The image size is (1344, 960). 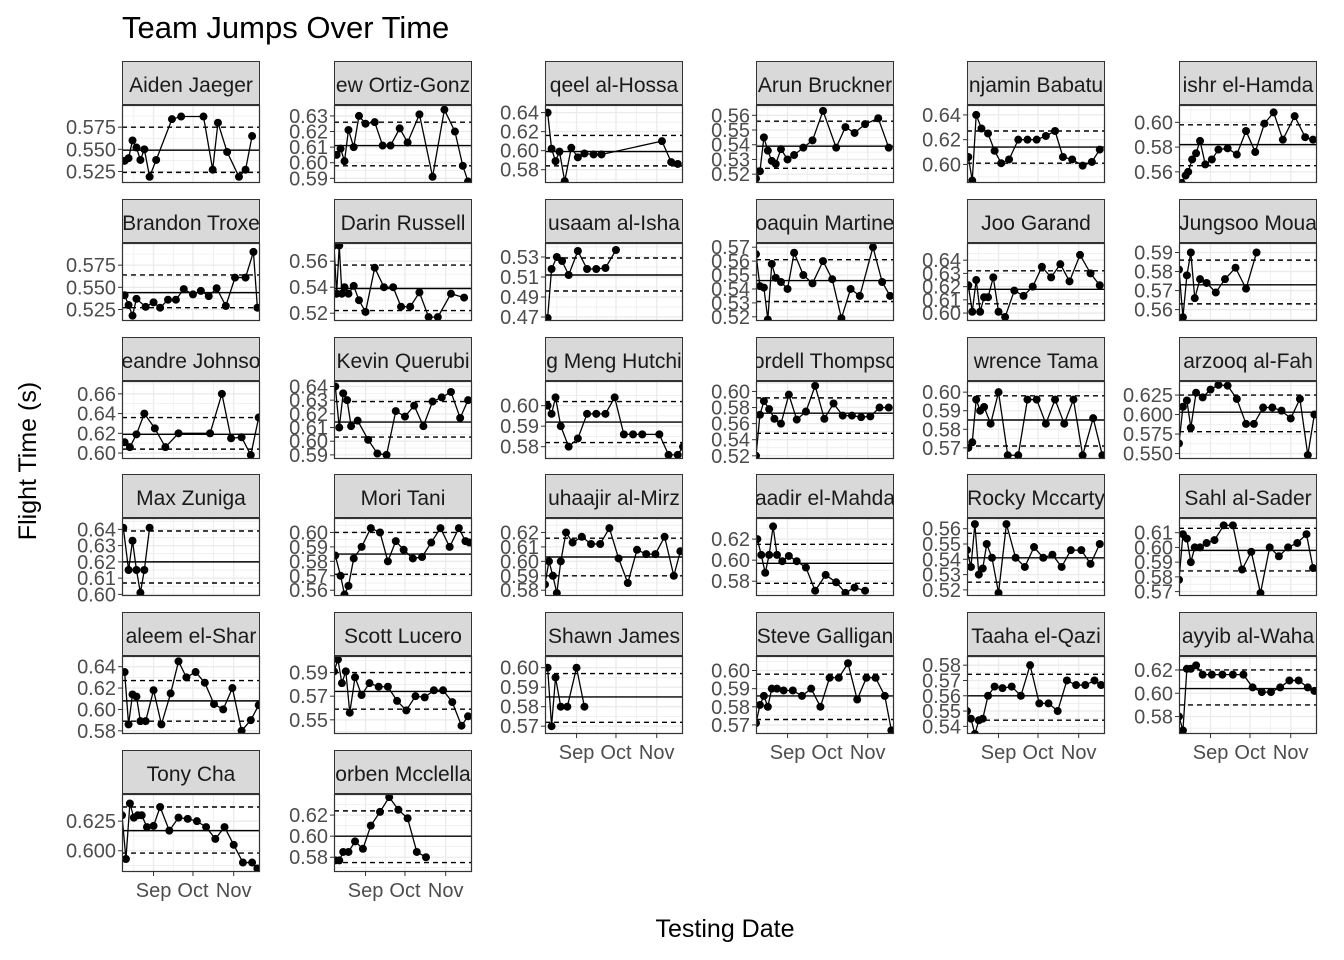 I want to click on facet-strip-label: Arun Bruckner, so click(x=825, y=85).